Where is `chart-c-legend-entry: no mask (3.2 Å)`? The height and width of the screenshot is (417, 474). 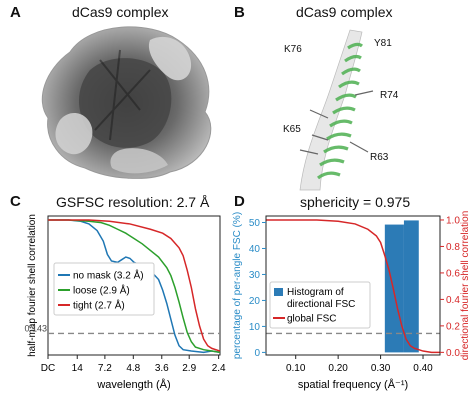 chart-c-legend-entry: no mask (3.2 Å) is located at coordinates (108, 275).